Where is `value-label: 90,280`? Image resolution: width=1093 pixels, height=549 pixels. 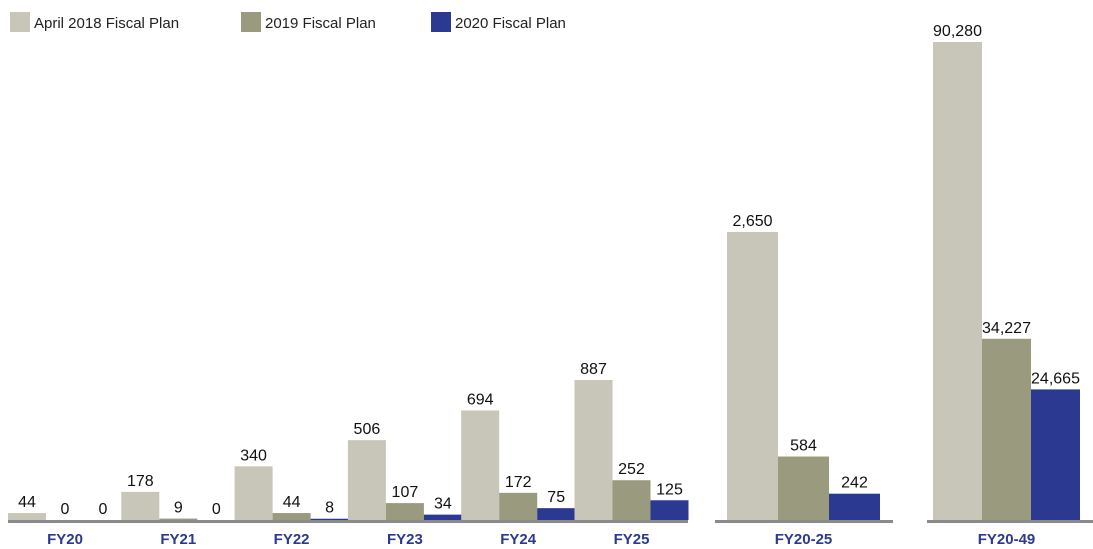 value-label: 90,280 is located at coordinates (957, 31).